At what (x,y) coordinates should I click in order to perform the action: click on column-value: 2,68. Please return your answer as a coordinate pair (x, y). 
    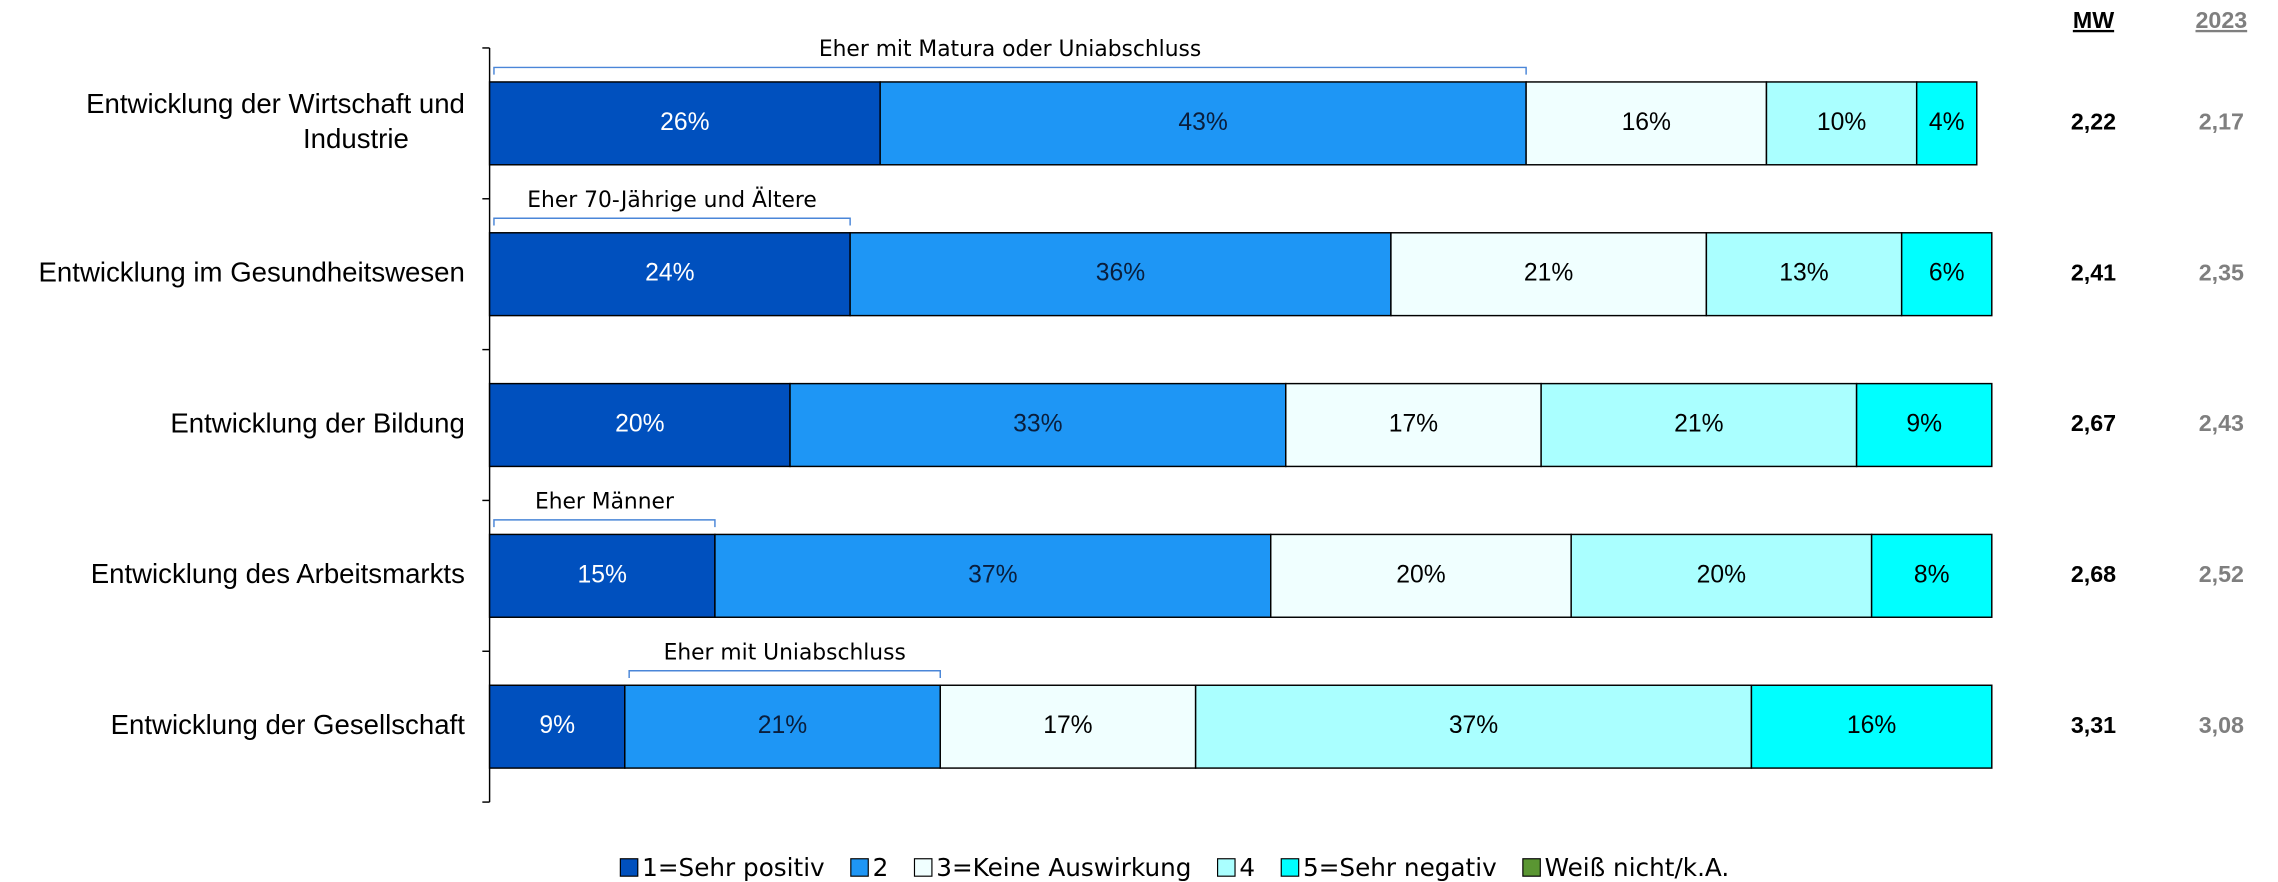
    Looking at the image, I should click on (2093, 574).